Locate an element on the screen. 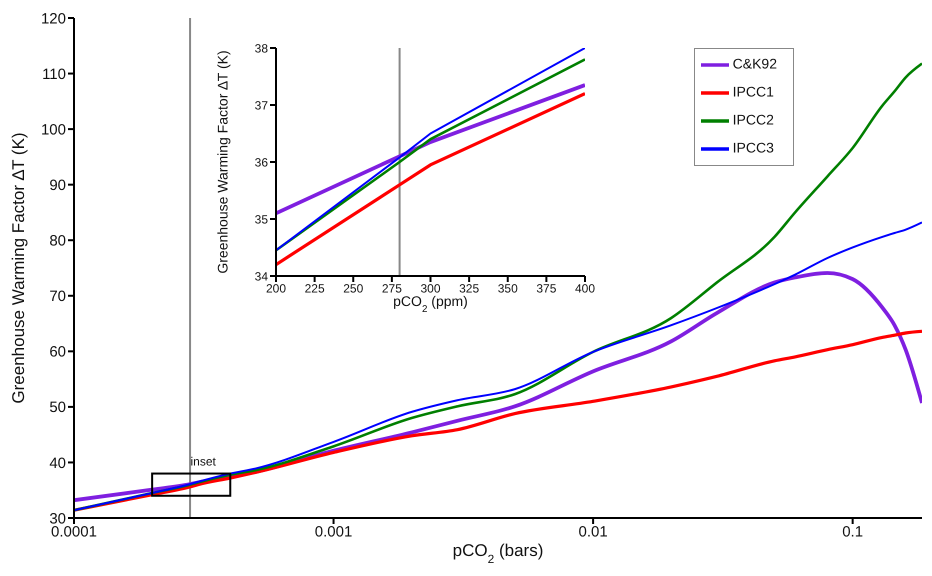  y-tick-label: 90 is located at coordinates (57, 185).